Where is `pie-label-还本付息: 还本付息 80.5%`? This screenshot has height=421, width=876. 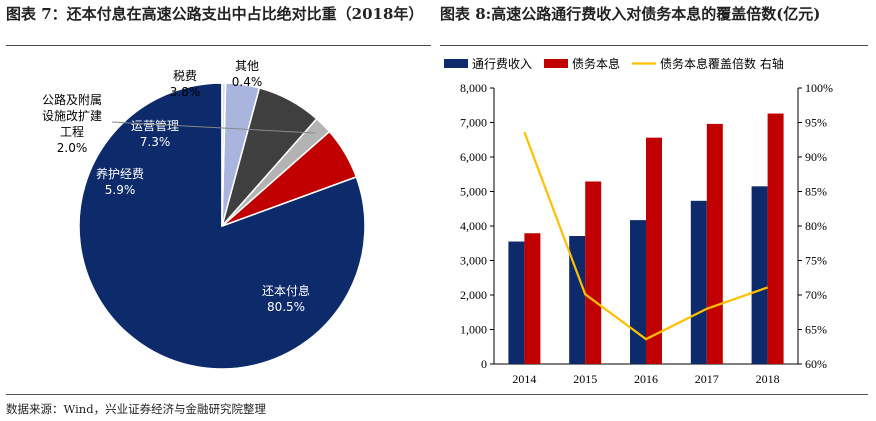
pie-label-还本付息: 还本付息 80.5% is located at coordinates (286, 298).